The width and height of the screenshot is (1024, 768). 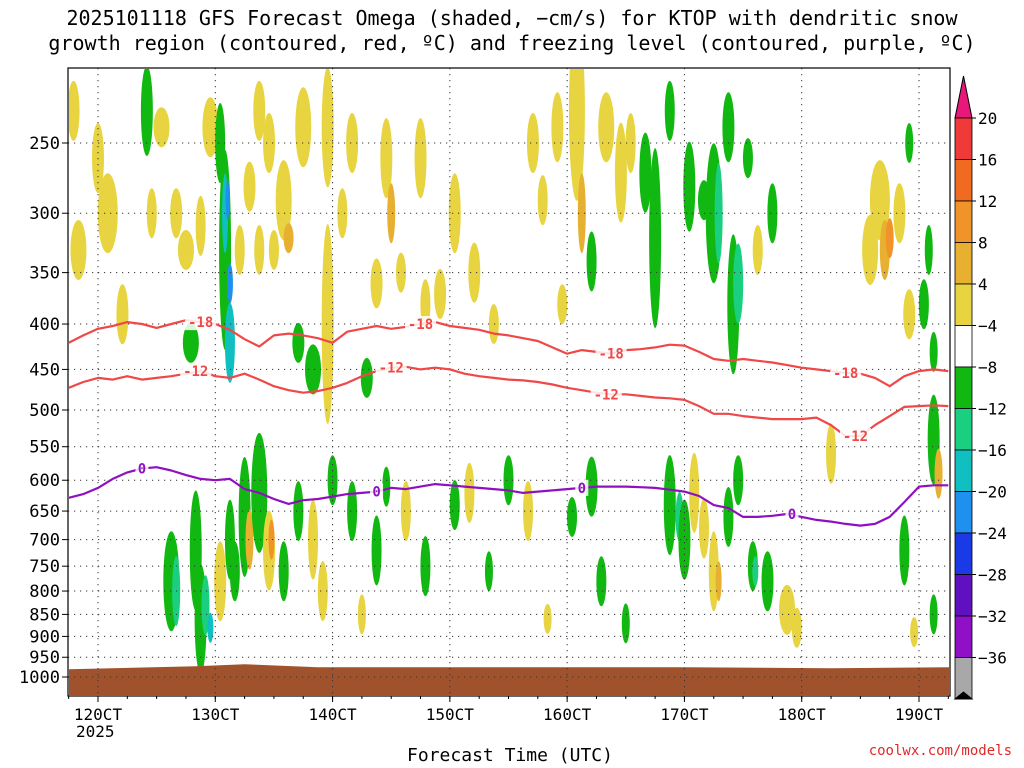 What do you see at coordinates (44, 411) in the screenshot?
I see `y-tick-label: 500` at bounding box center [44, 411].